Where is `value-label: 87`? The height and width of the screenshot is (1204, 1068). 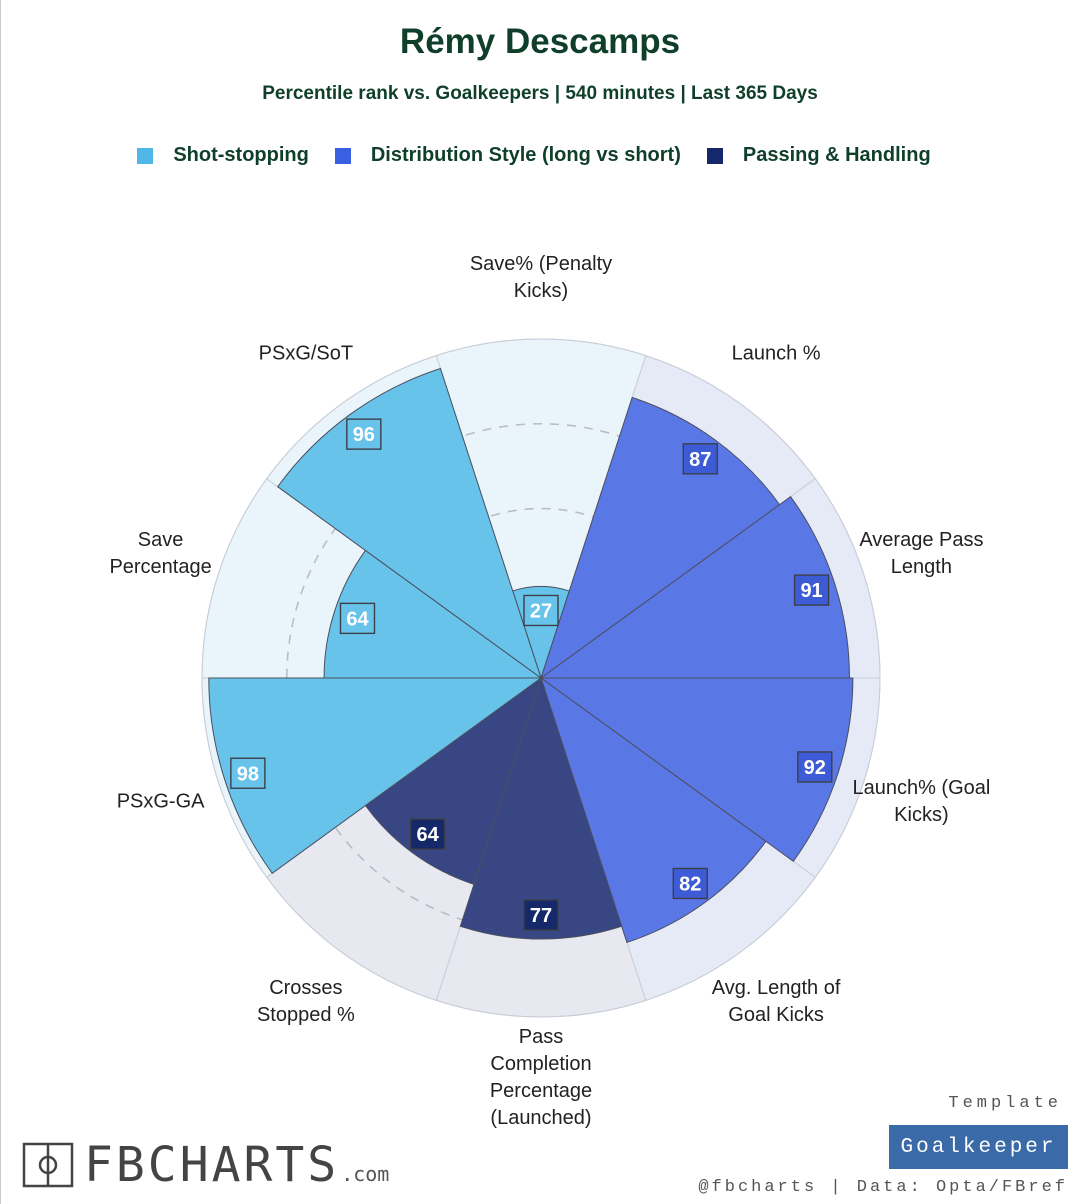
value-label: 87 is located at coordinates (700, 460).